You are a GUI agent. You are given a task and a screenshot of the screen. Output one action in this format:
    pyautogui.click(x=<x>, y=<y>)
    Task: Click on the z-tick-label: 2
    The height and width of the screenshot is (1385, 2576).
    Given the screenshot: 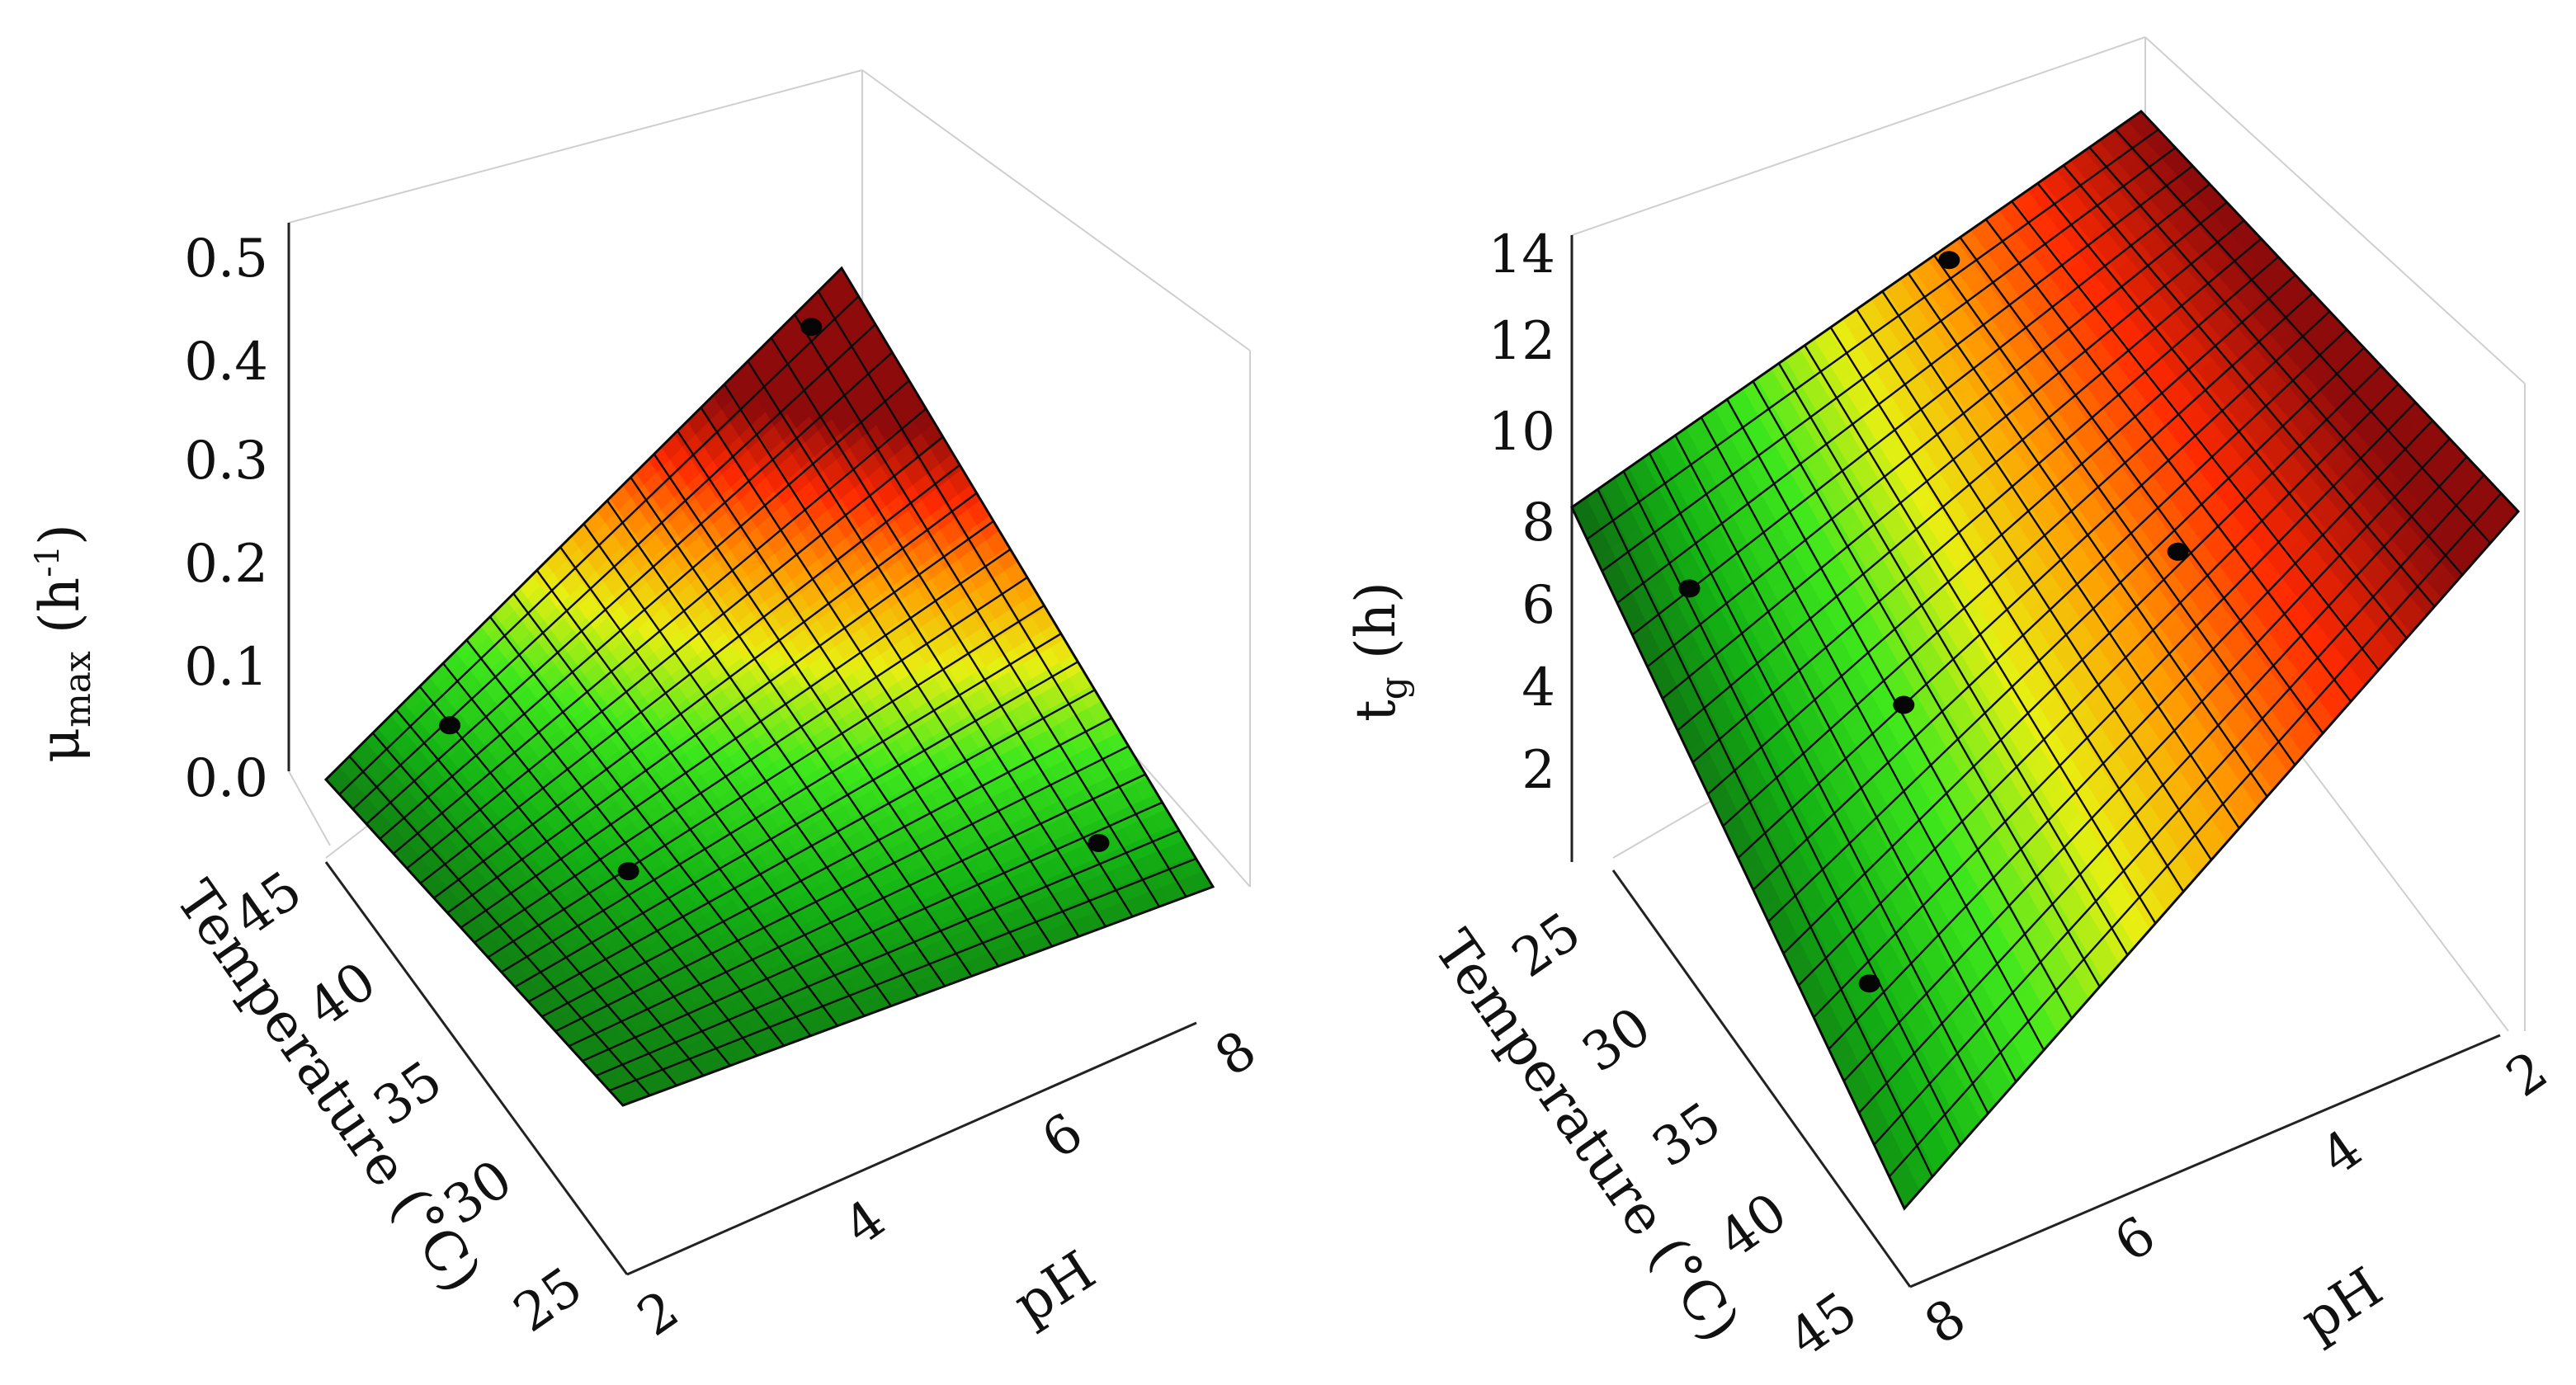 What is the action you would take?
    pyautogui.click(x=1538, y=770)
    